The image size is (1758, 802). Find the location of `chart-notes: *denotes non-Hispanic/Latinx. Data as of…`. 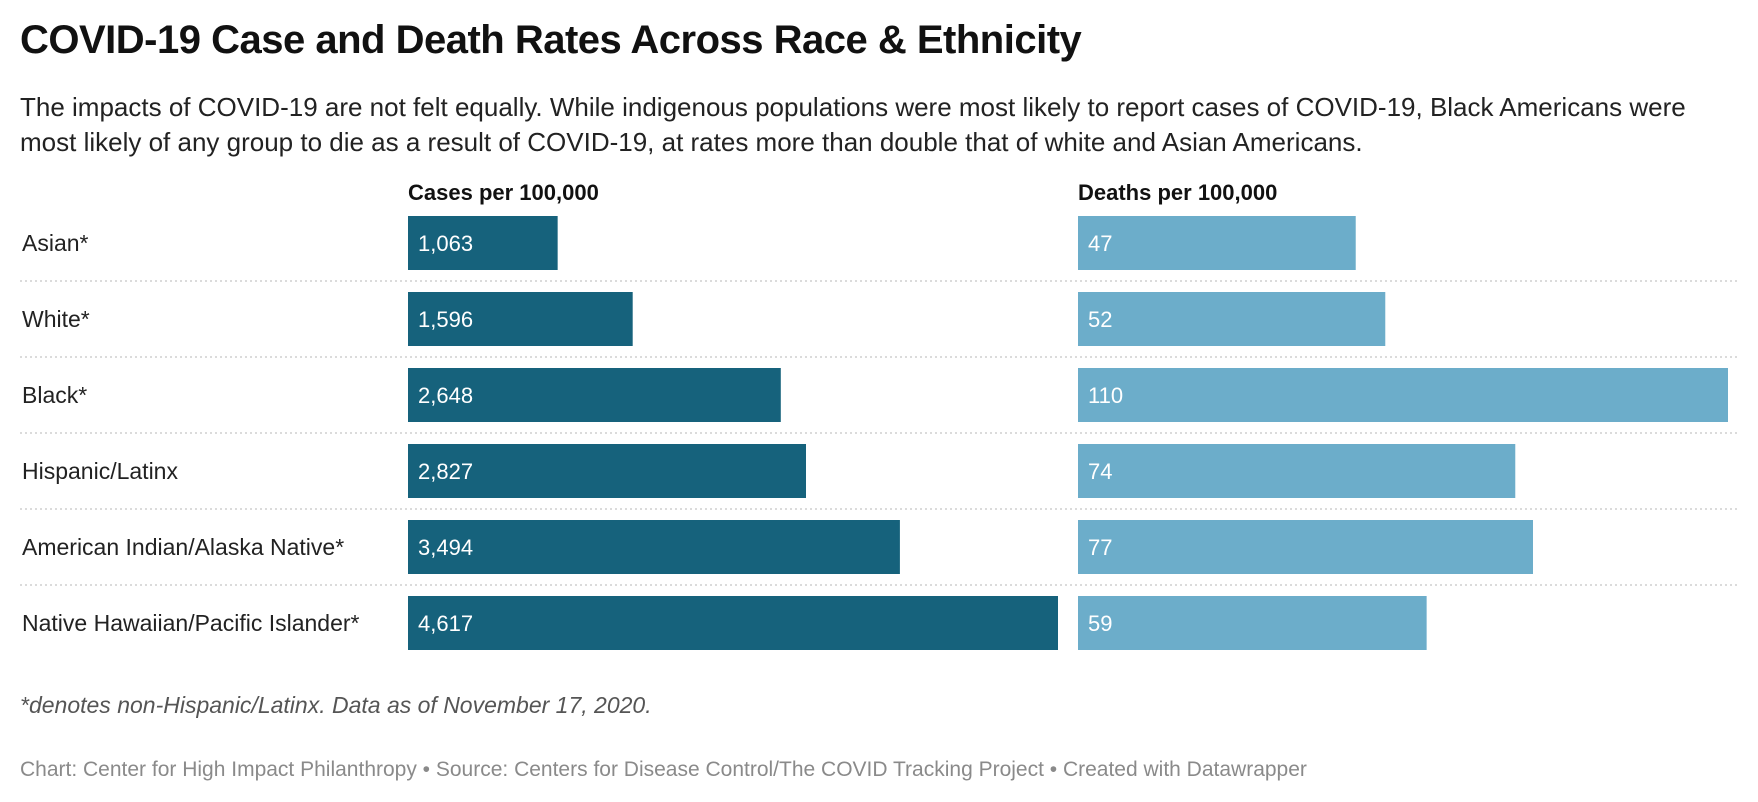

chart-notes: *denotes non-Hispanic/Latinx. Data as of… is located at coordinates (336, 705).